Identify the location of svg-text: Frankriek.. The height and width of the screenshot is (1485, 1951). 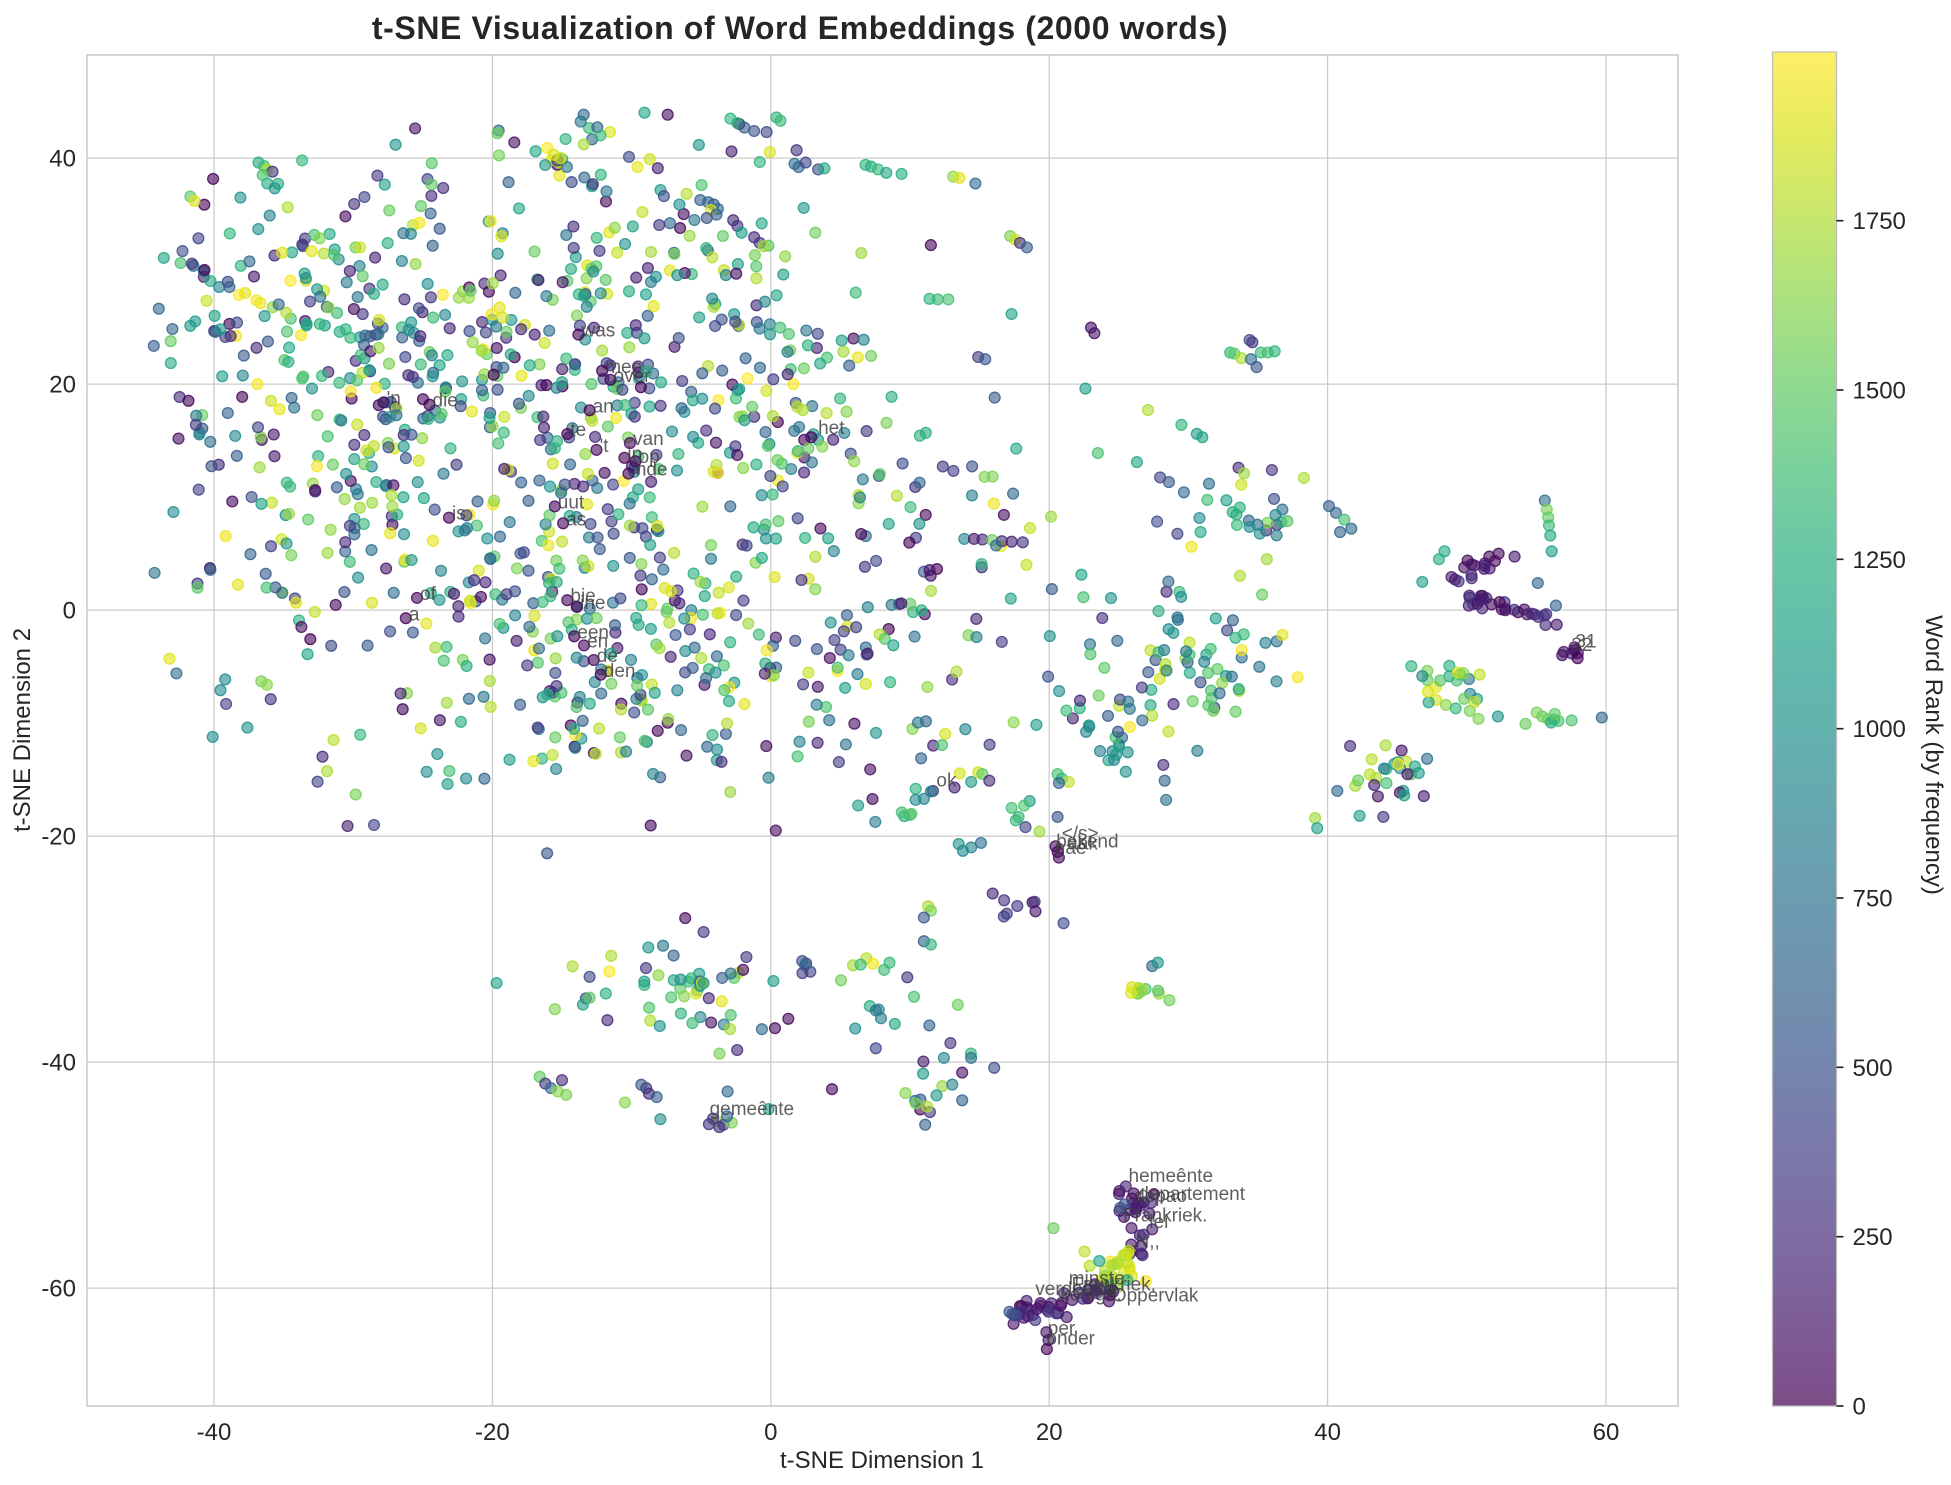
(1165, 1215).